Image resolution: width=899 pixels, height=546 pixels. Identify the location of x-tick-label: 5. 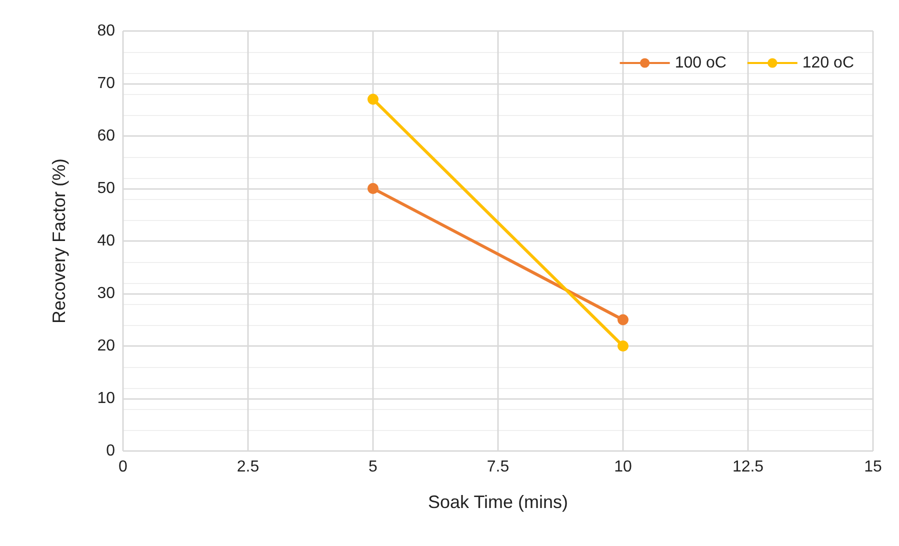
(373, 467).